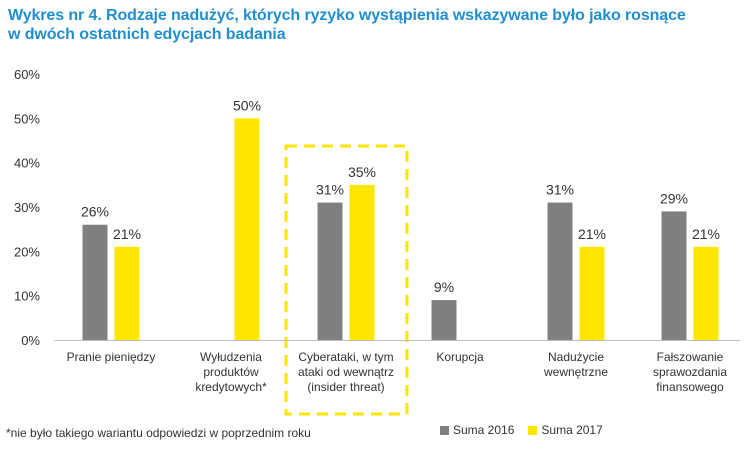  What do you see at coordinates (444, 430) in the screenshot?
I see `legend-swatch-2016` at bounding box center [444, 430].